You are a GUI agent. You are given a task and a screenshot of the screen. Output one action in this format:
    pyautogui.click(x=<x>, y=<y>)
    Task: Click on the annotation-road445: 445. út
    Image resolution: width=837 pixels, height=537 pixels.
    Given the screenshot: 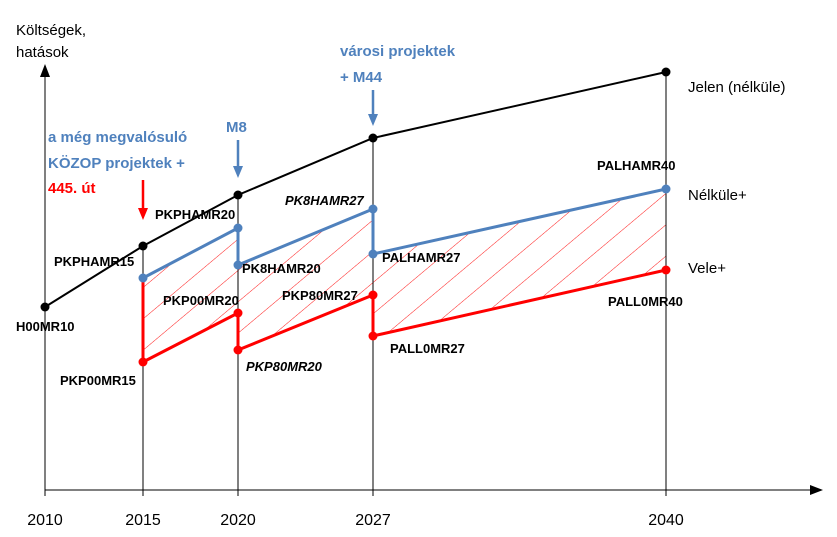 What is the action you would take?
    pyautogui.click(x=72, y=188)
    